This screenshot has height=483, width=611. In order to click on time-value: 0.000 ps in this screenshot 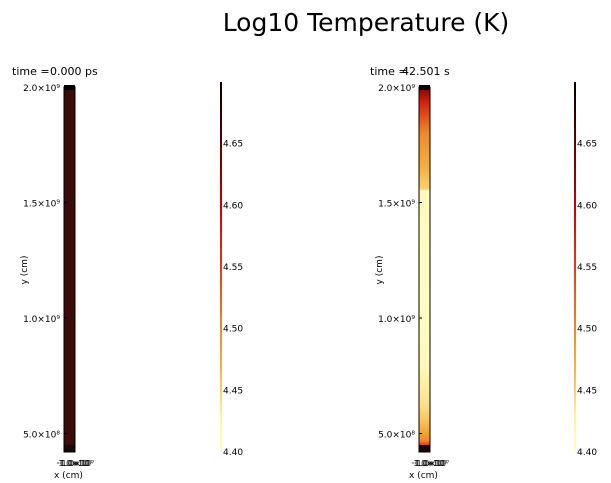, I will do `click(74, 71)`.